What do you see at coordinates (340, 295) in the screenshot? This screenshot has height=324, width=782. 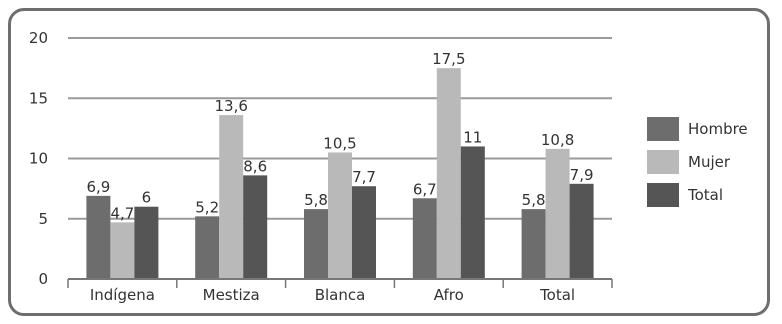 I see `x-category-label: Blanca` at bounding box center [340, 295].